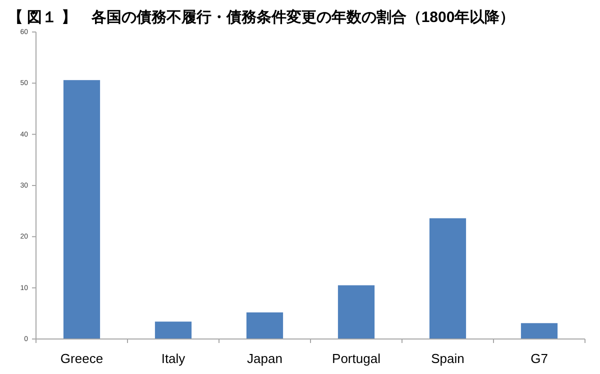  Describe the element at coordinates (82, 358) in the screenshot. I see `x-tick-label: Greece` at that location.